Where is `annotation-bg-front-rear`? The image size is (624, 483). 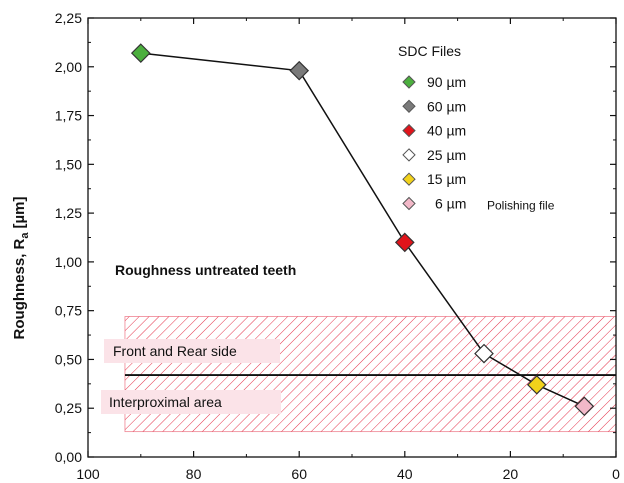
annotation-bg-front-rear is located at coordinates (192, 351).